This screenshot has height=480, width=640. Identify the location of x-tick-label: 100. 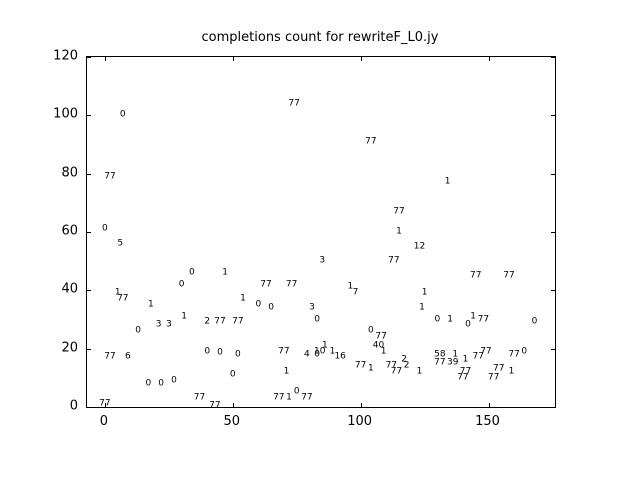
(360, 421).